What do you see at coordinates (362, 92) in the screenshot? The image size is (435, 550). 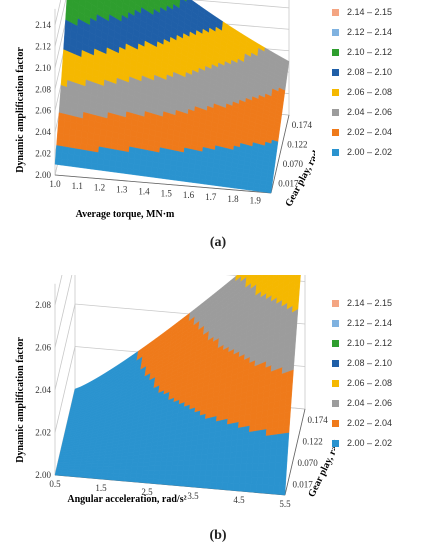 I see `legend-item: 2.06 – 2.08` at bounding box center [362, 92].